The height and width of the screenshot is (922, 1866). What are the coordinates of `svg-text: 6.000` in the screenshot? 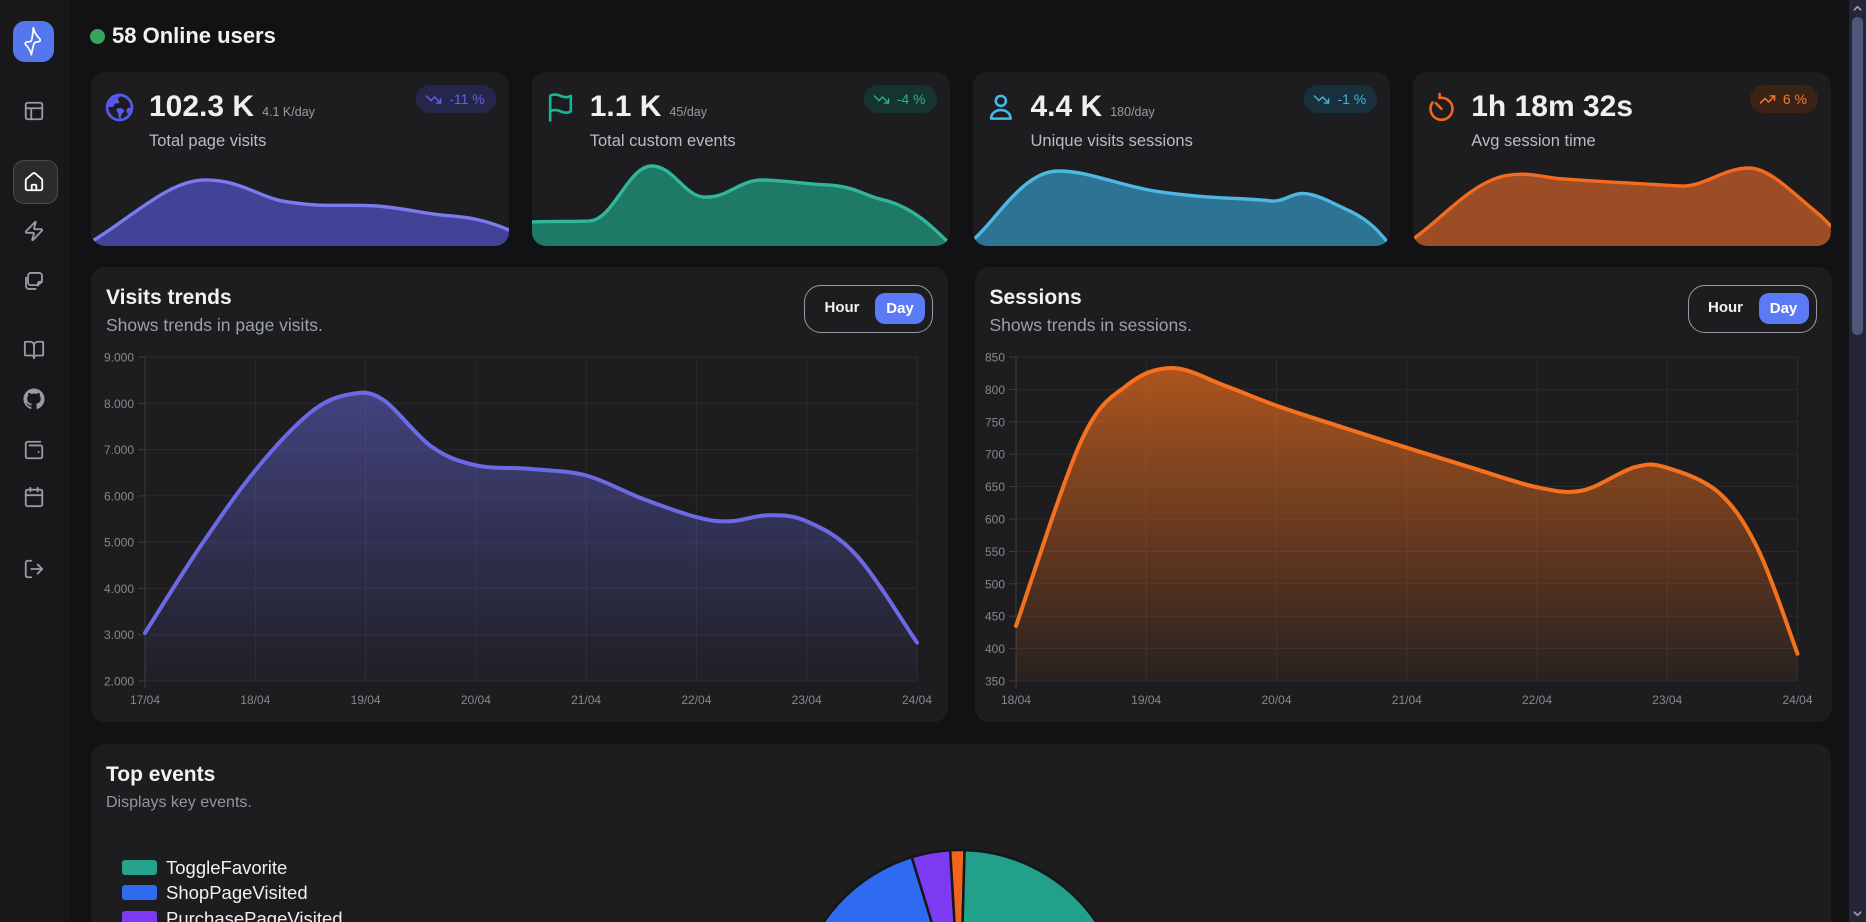 It's located at (119, 496).